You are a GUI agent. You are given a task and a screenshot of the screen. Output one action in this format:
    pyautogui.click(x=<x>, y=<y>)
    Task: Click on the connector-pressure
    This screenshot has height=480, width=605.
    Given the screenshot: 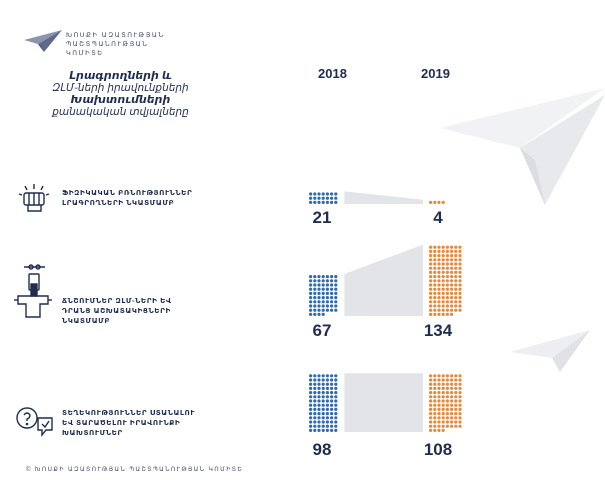 What is the action you would take?
    pyautogui.click(x=383, y=280)
    